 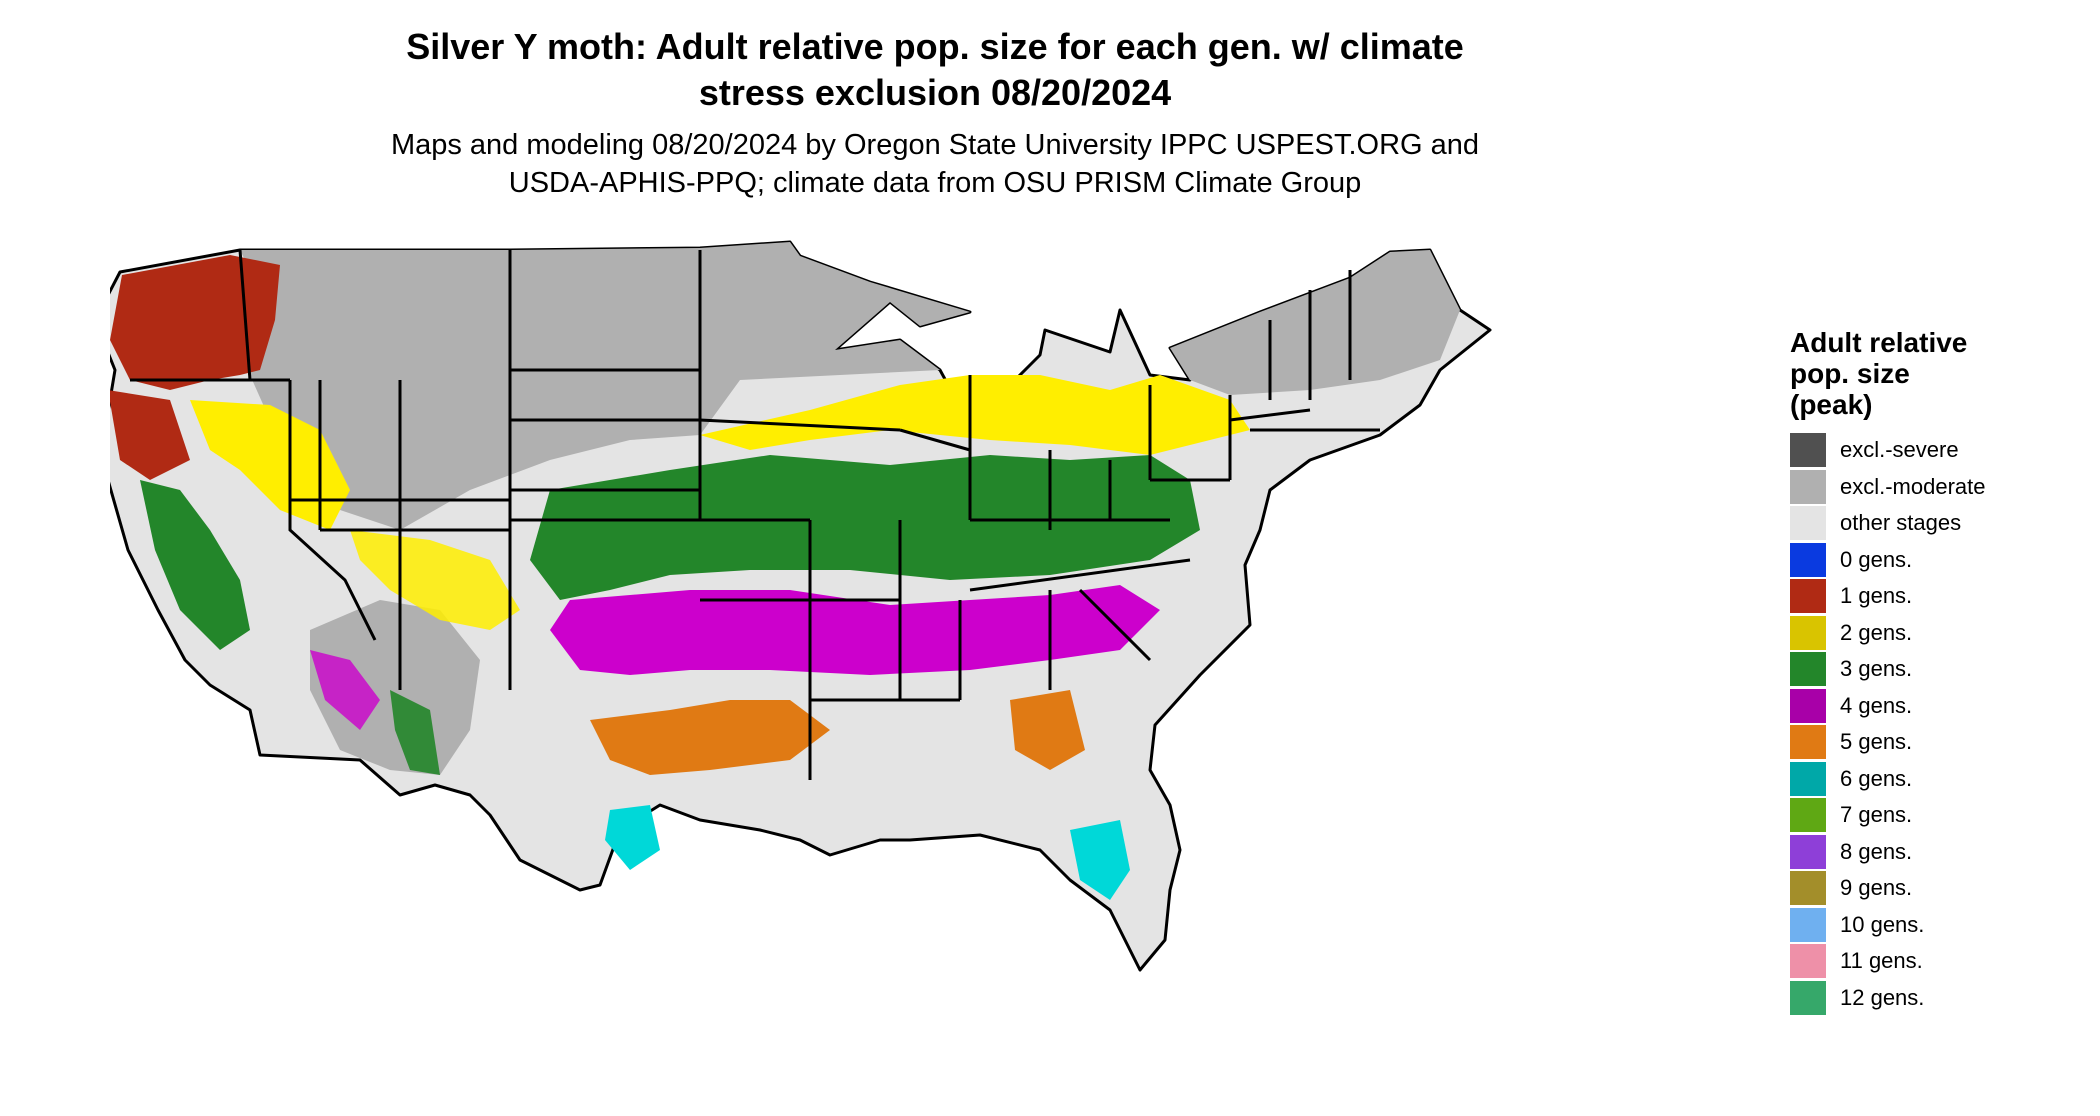 What do you see at coordinates (345, 690) in the screenshot?
I see `zone-4-gen-southwest-desert` at bounding box center [345, 690].